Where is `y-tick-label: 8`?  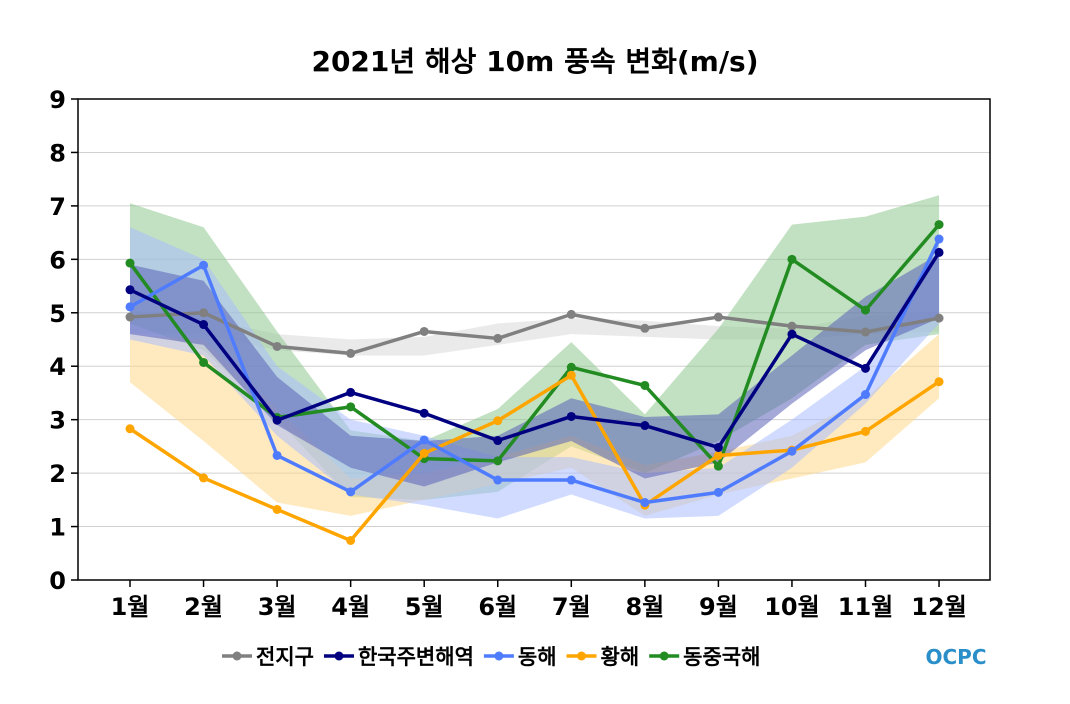
y-tick-label: 8 is located at coordinates (57, 153).